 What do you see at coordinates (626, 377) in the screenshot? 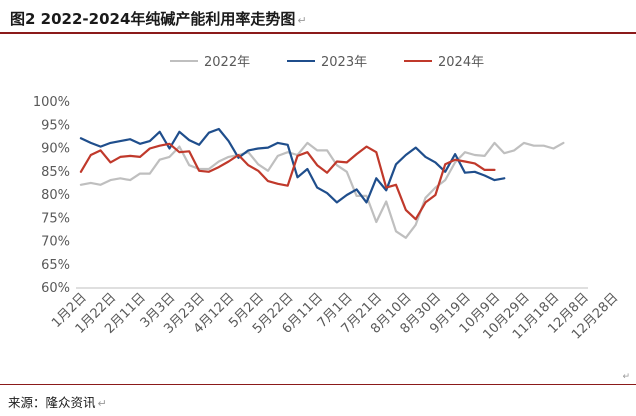
I see `corner-mark-icon: ↵` at bounding box center [626, 377].